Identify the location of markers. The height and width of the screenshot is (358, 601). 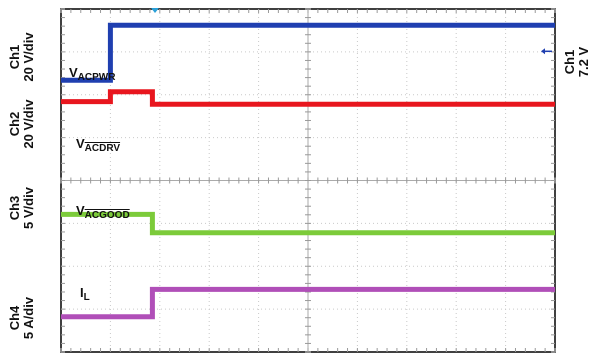
(351, 31).